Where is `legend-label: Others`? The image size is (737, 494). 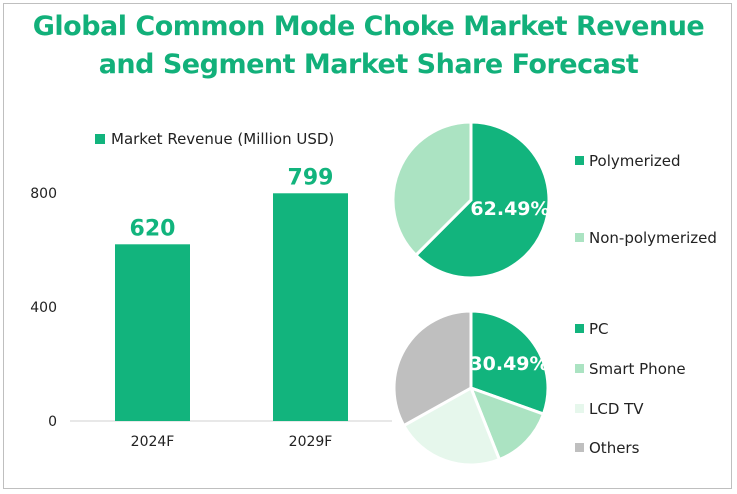
legend-label: Others is located at coordinates (614, 448).